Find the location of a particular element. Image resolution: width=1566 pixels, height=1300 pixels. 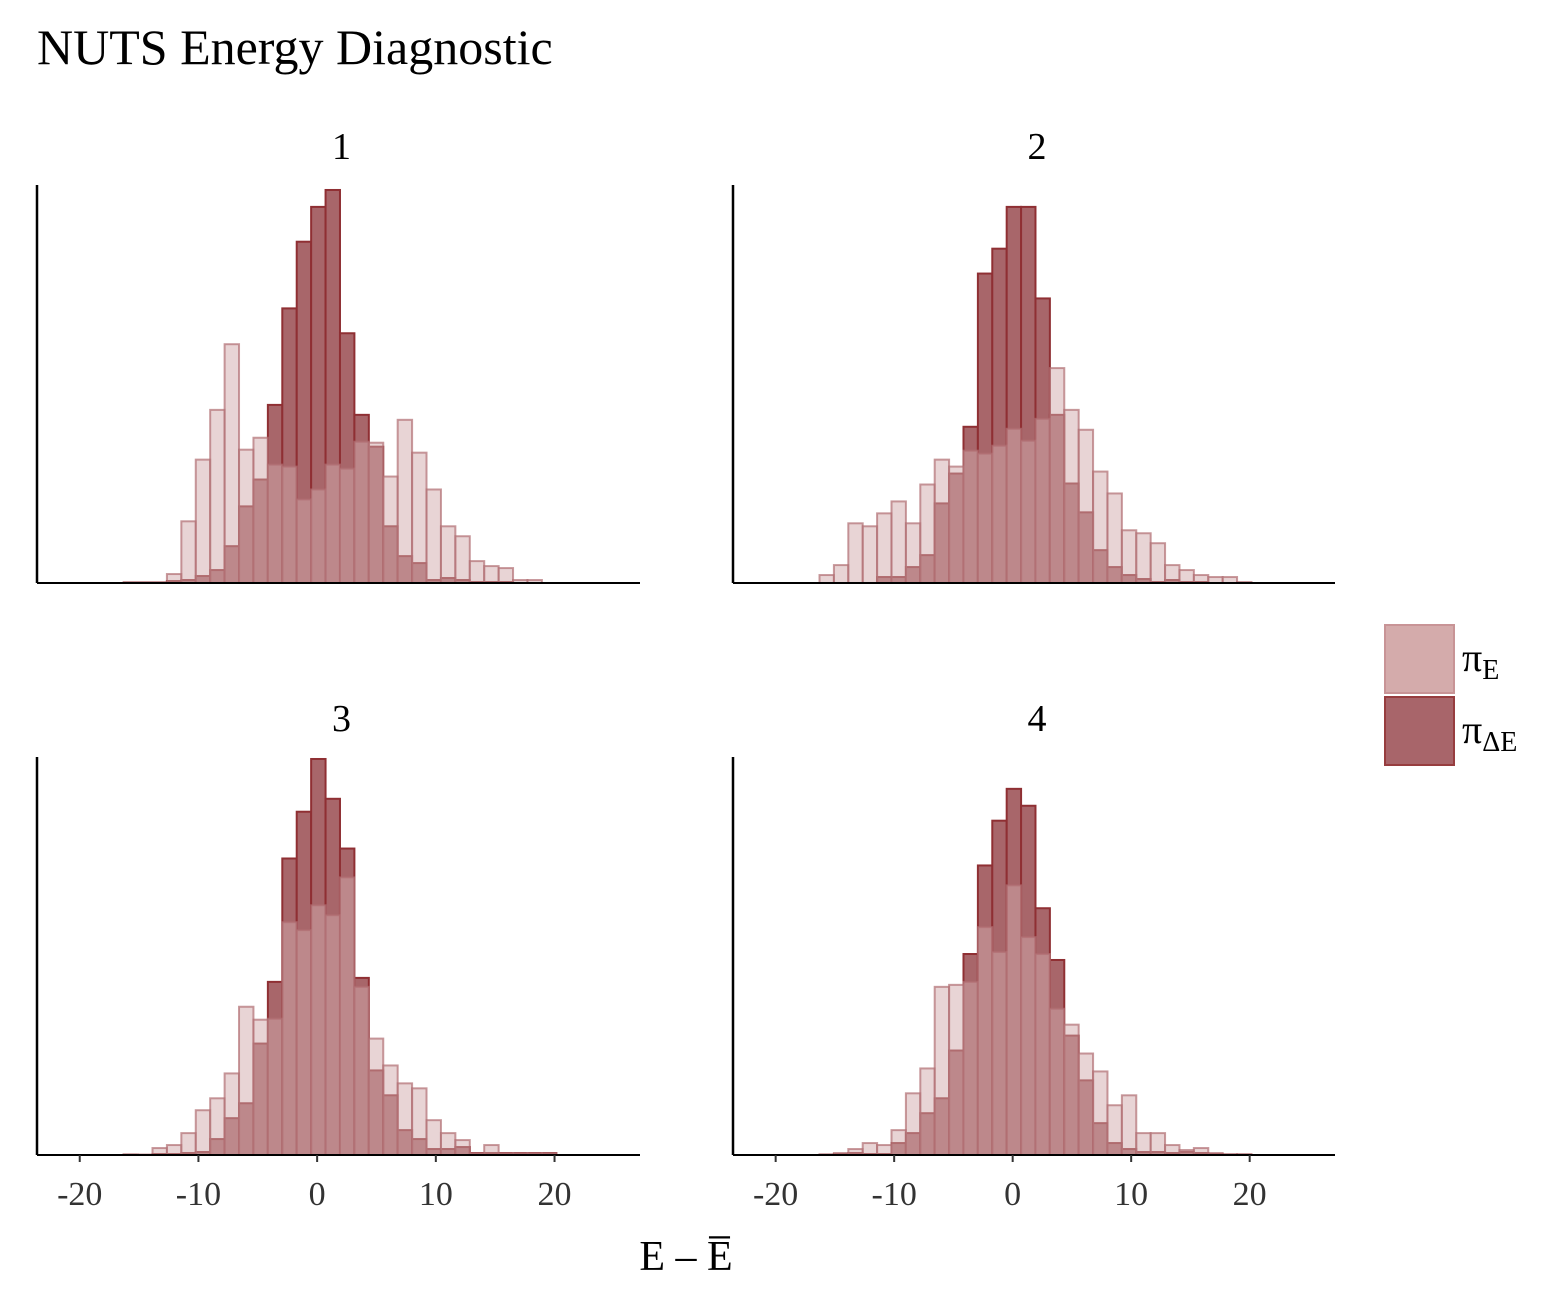

facet-panel-2: 2 is located at coordinates (1034, 354).